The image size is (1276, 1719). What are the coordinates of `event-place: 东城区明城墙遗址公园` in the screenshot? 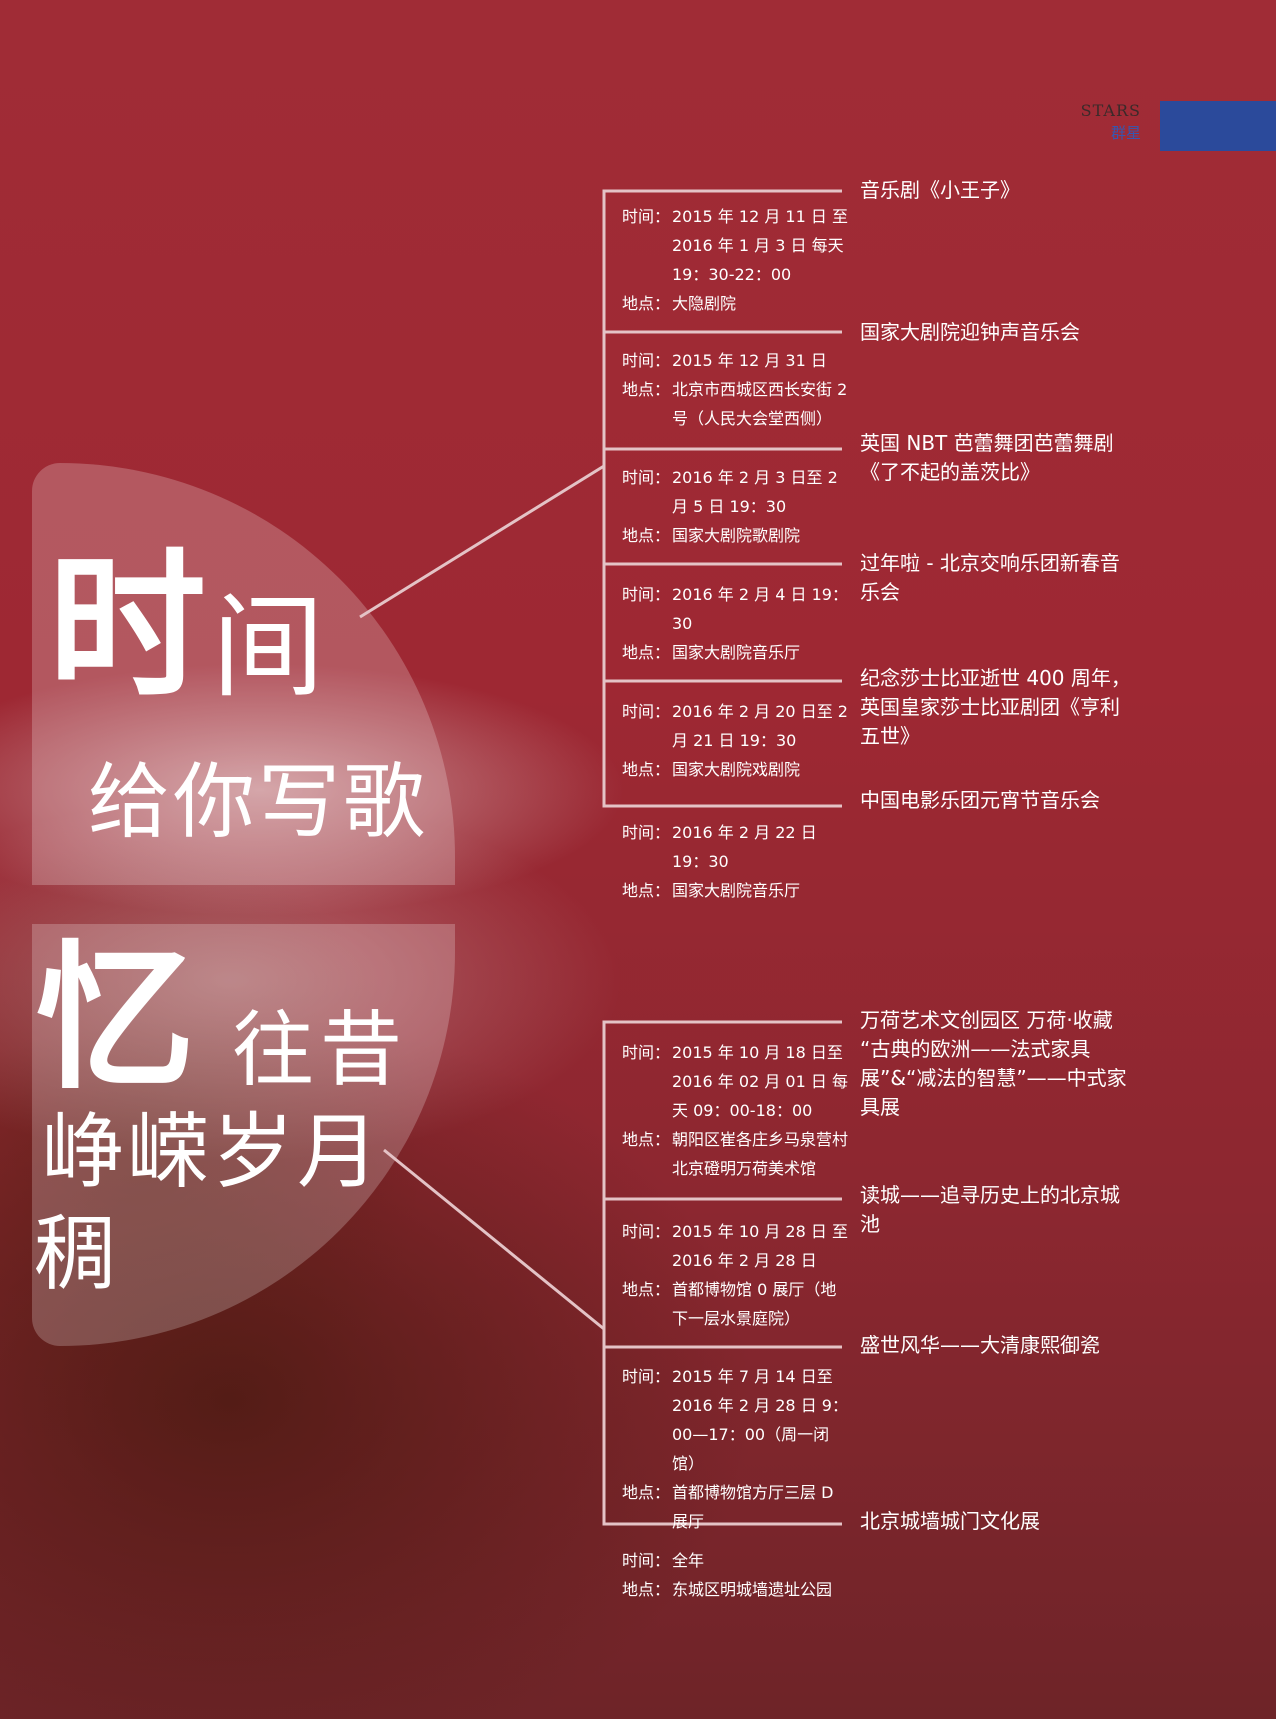 It's located at (752, 1589).